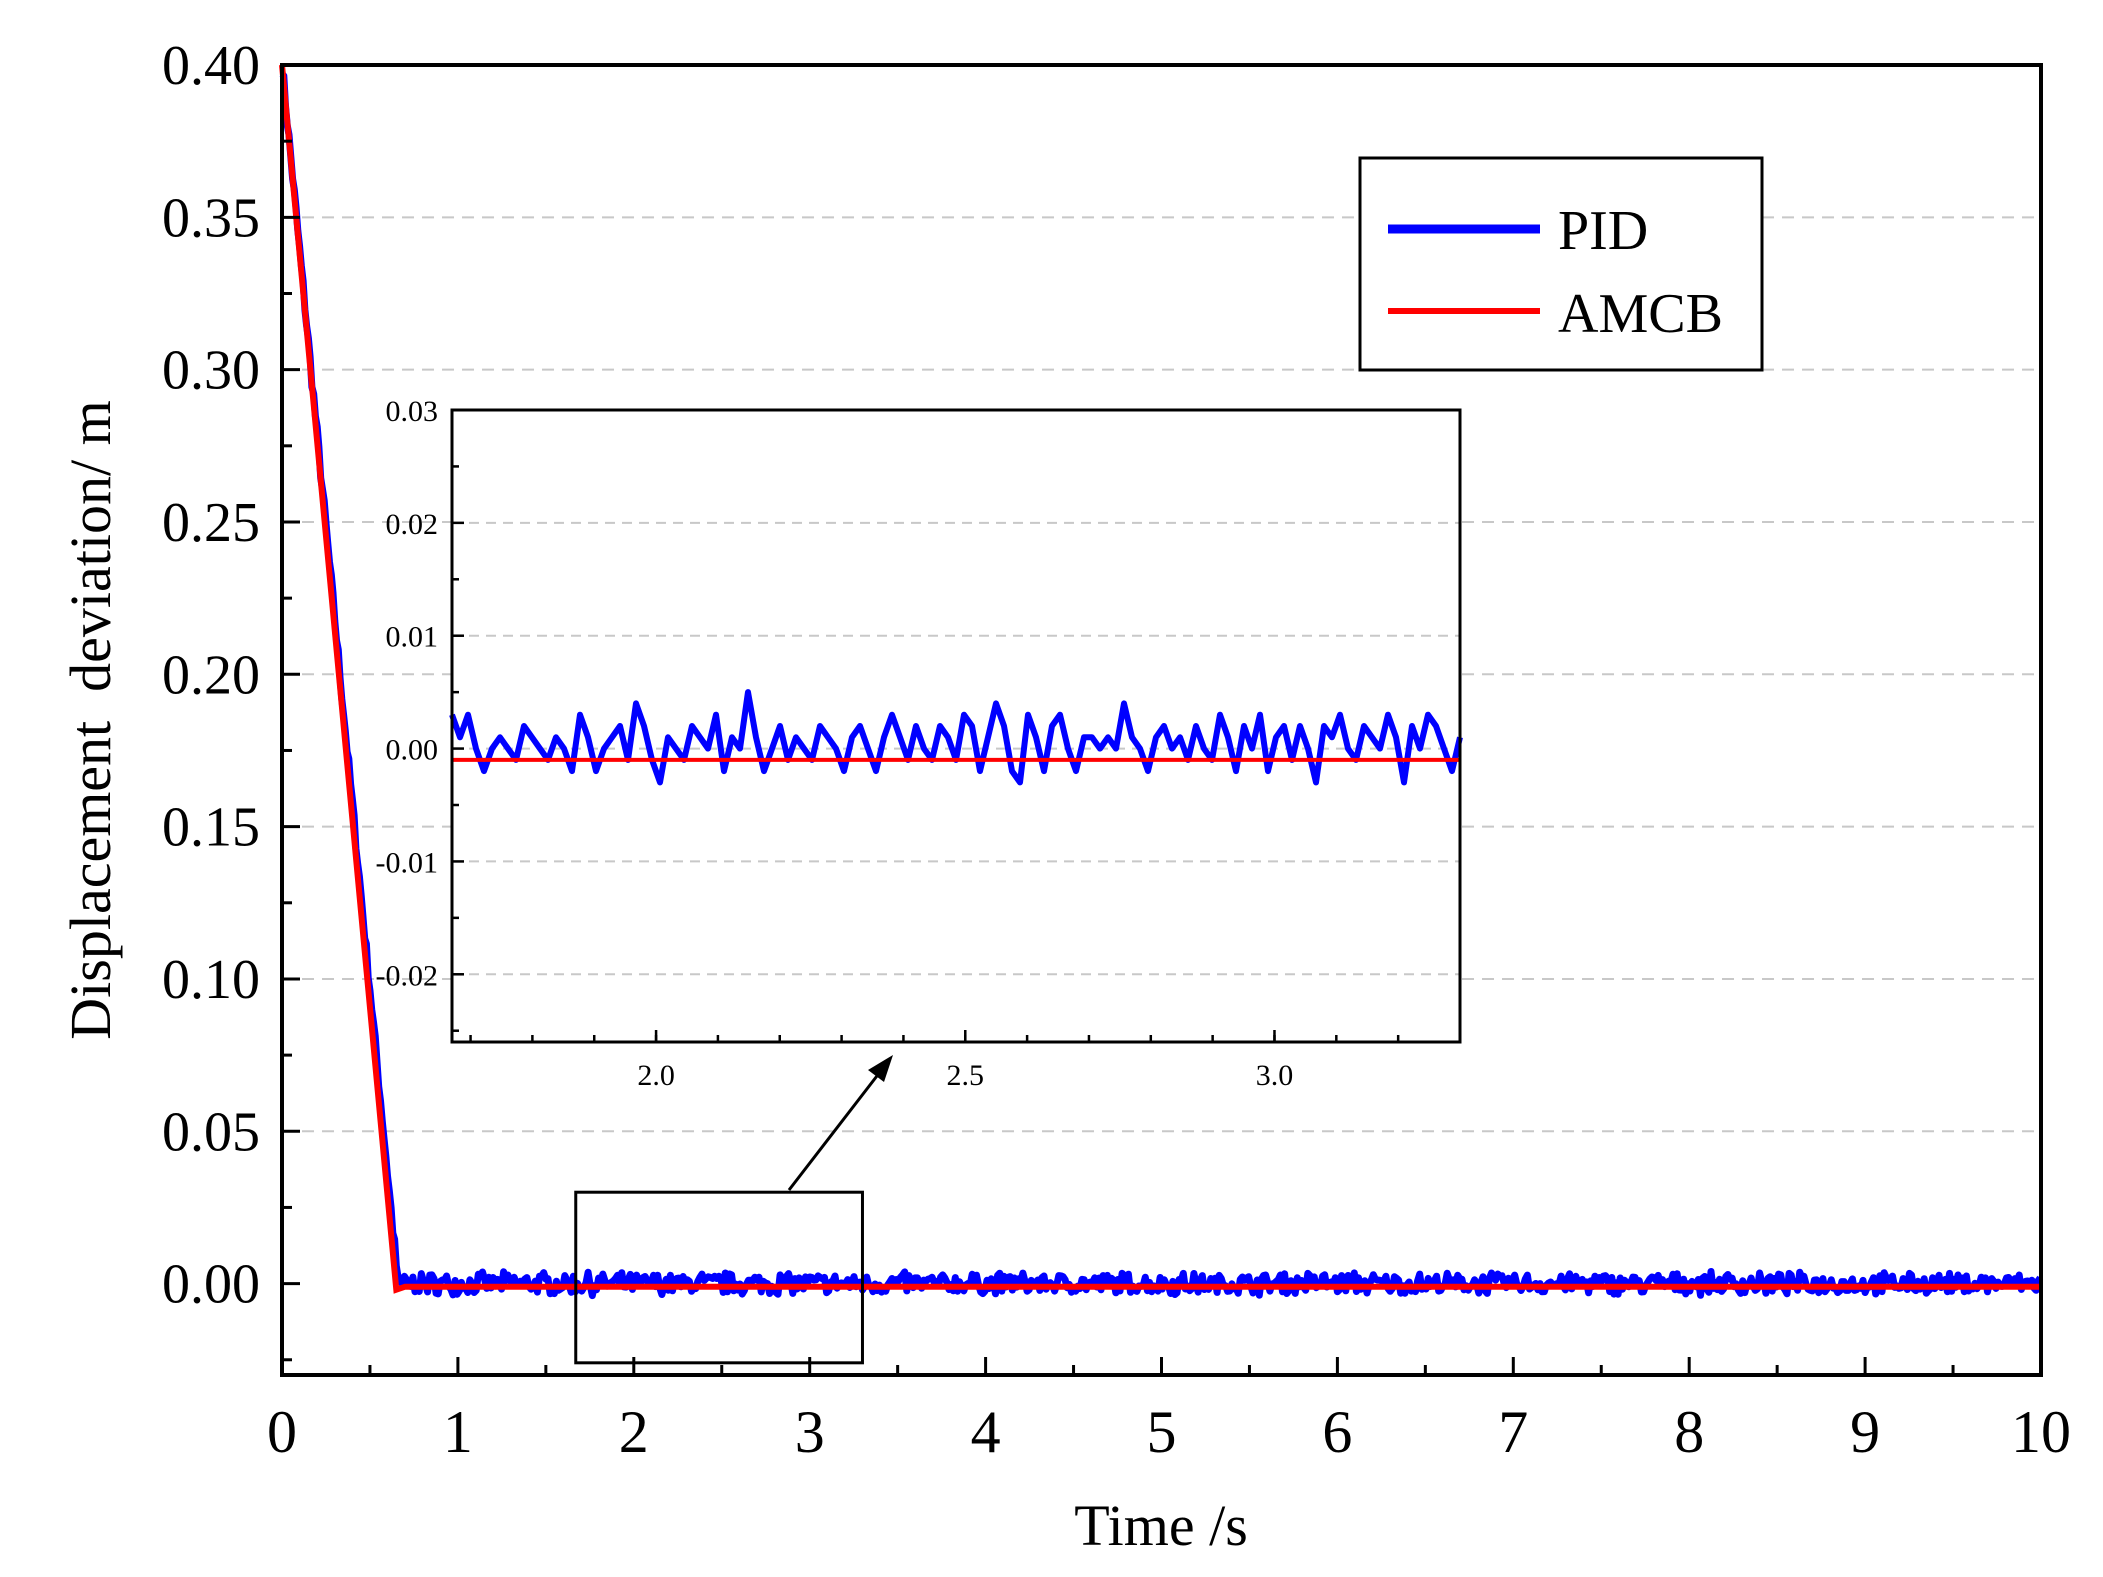 This screenshot has height=1577, width=2103. Describe the element at coordinates (412, 637) in the screenshot. I see `inset-y-tick-label: 0.01` at that location.